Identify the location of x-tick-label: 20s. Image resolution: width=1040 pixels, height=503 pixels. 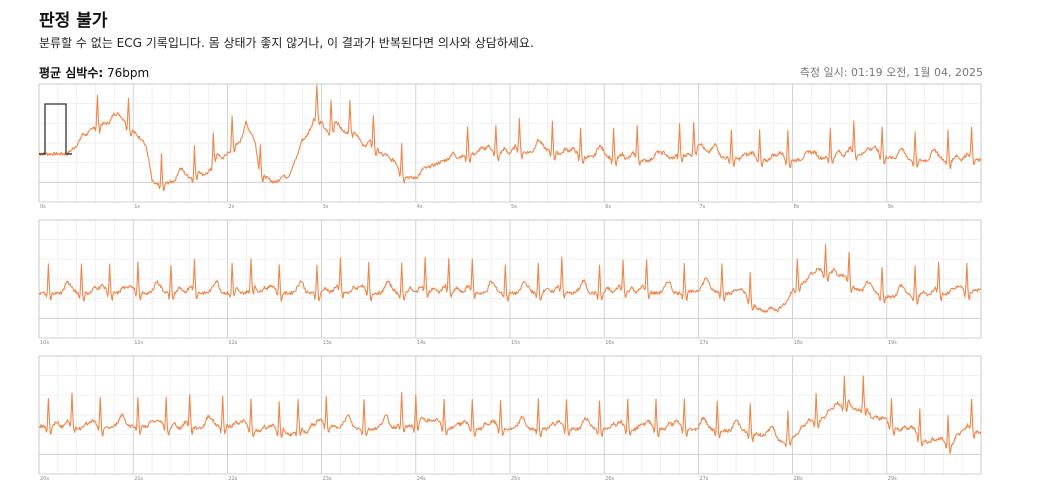
(44, 479).